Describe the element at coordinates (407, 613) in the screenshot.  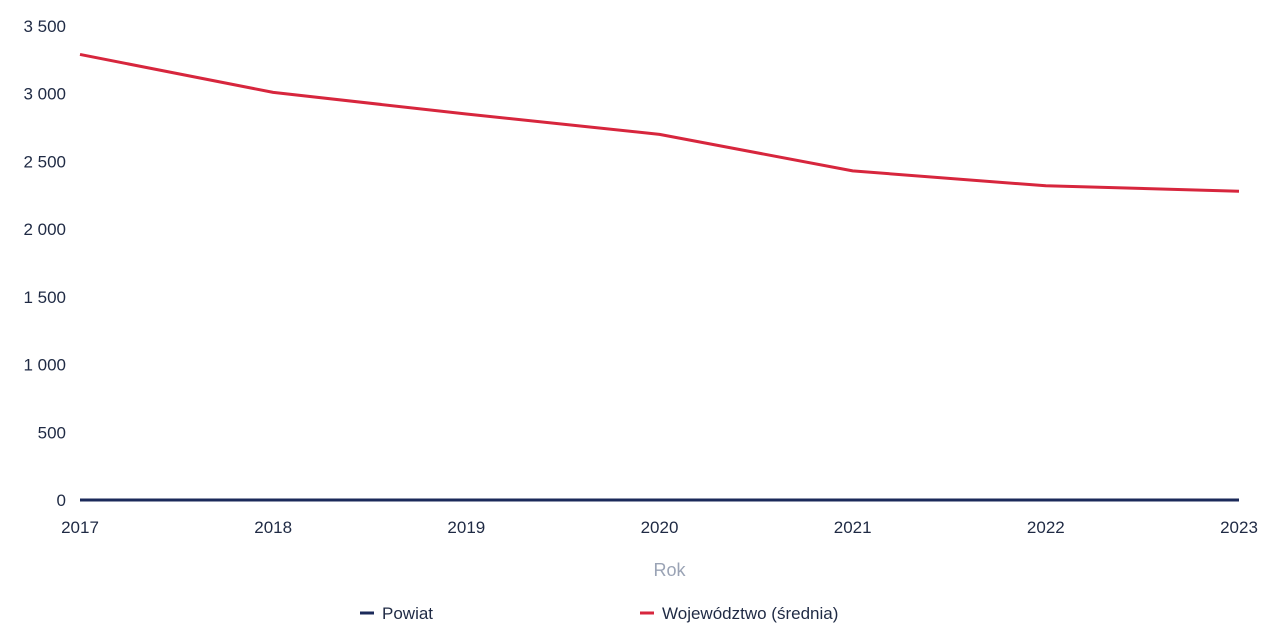
I see `legend-label: Powiat` at that location.